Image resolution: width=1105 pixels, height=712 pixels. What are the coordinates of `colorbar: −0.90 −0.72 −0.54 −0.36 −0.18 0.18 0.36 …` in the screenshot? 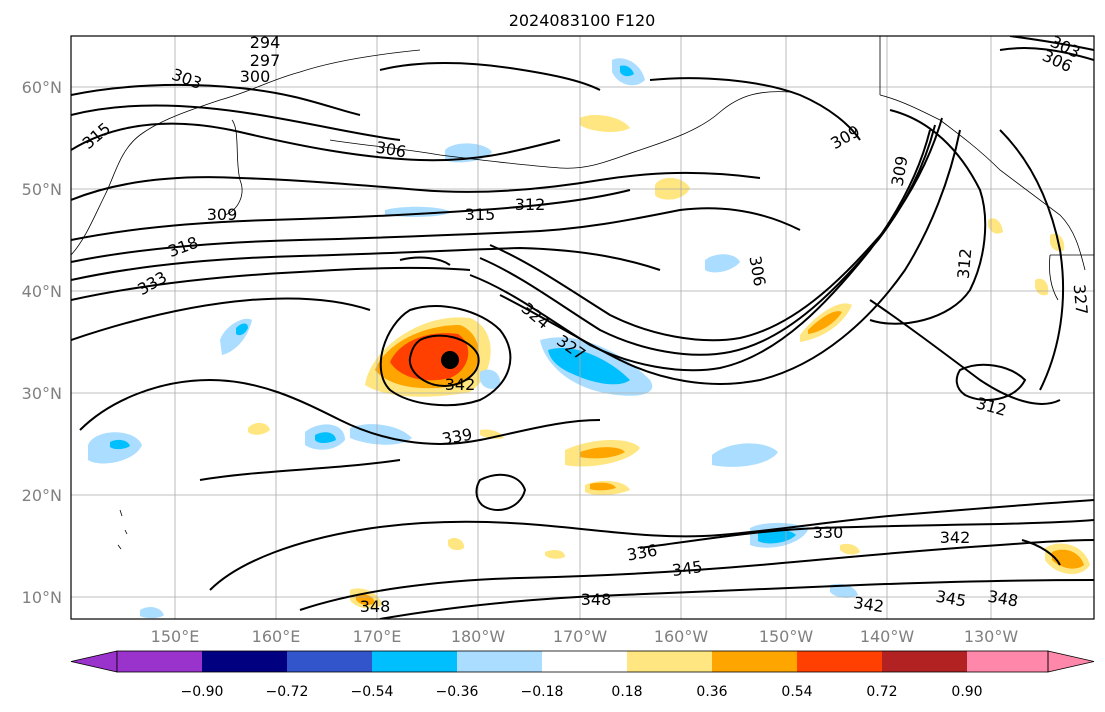 It's located at (582, 675).